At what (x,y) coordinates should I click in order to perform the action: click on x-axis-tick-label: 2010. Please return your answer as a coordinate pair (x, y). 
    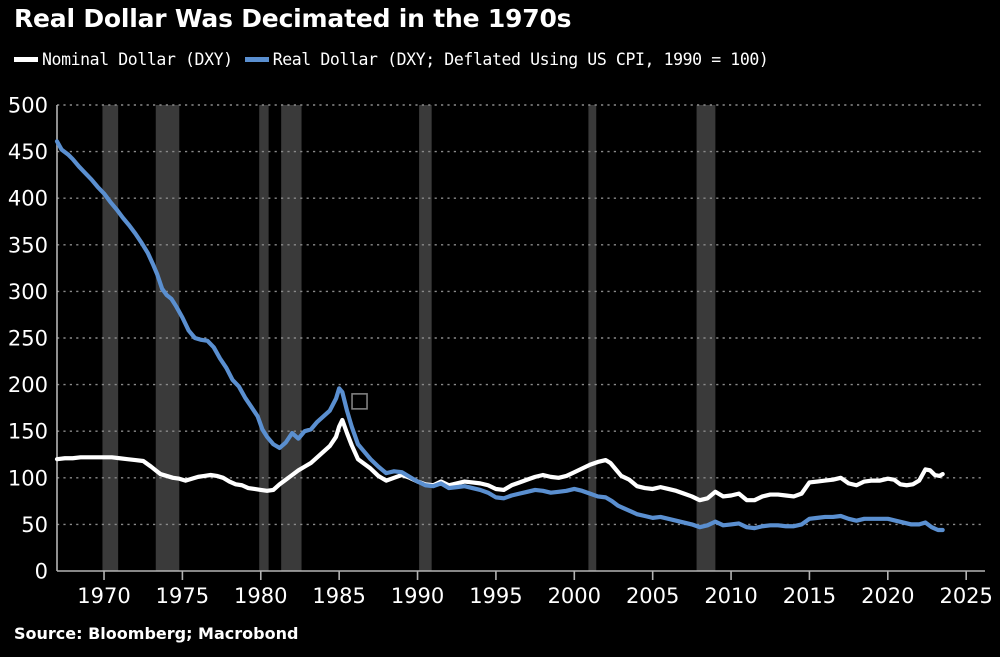
    Looking at the image, I should click on (730, 596).